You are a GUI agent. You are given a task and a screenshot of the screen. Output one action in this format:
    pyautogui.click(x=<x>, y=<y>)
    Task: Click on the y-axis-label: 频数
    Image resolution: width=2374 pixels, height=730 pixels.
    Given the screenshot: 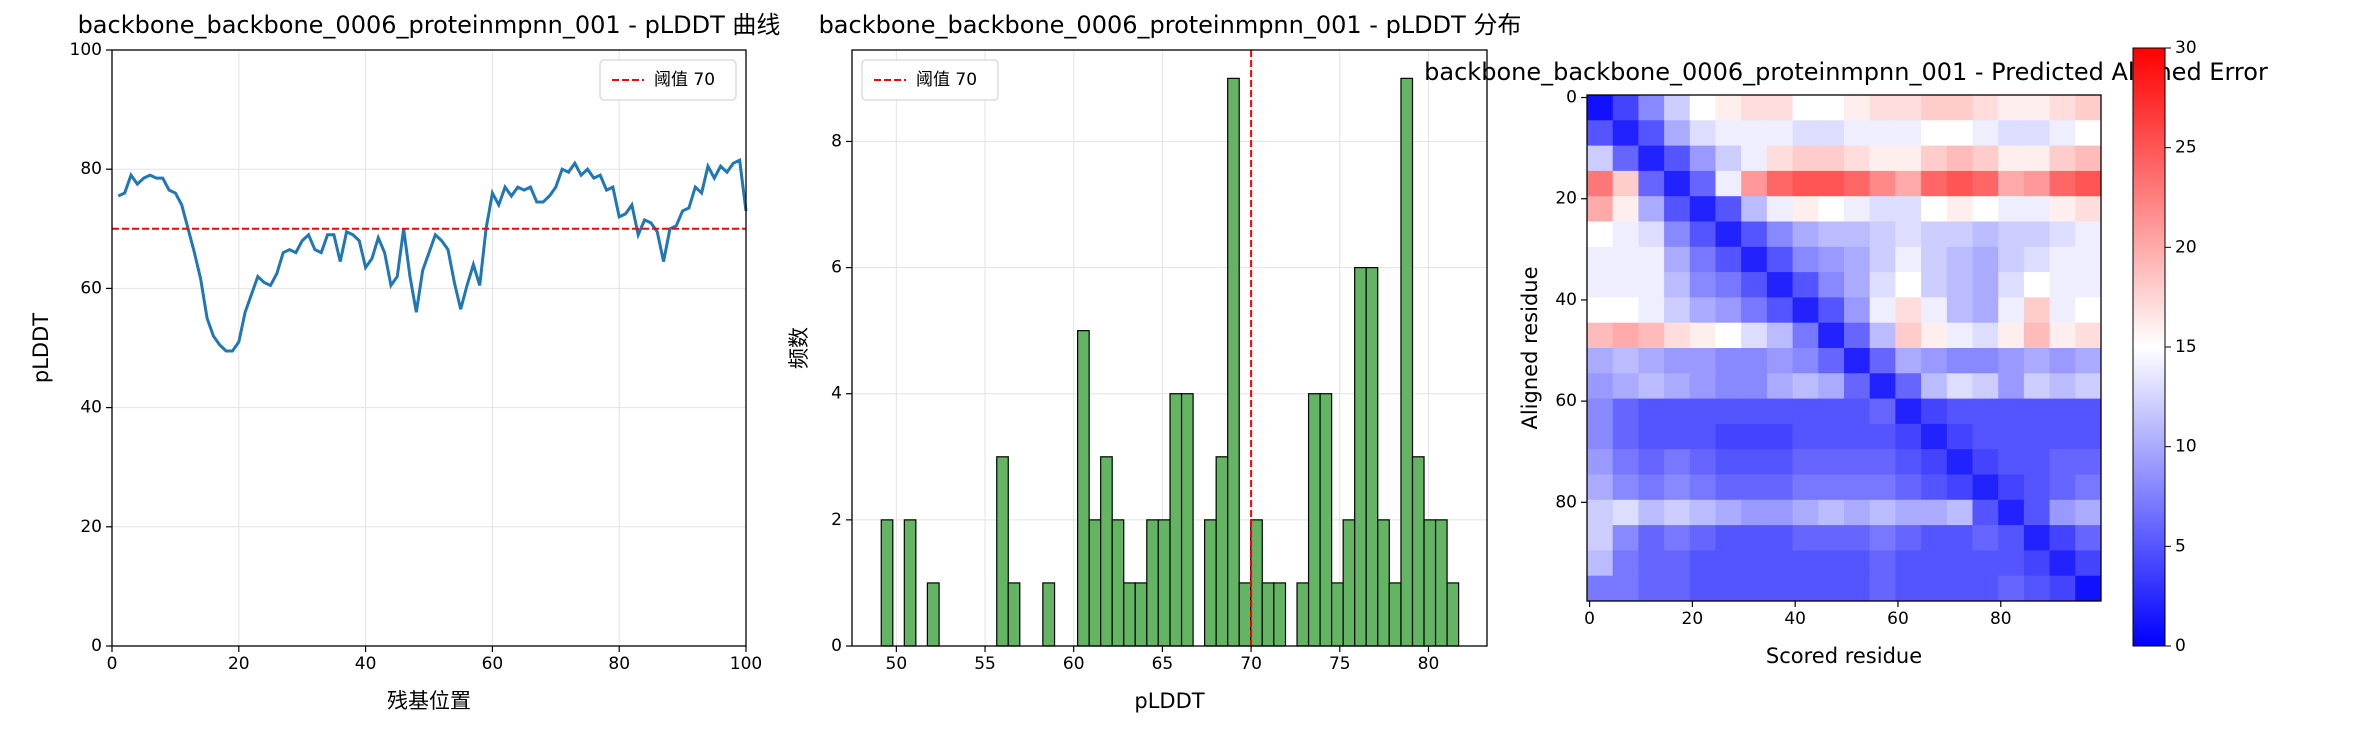 What is the action you would take?
    pyautogui.click(x=799, y=348)
    